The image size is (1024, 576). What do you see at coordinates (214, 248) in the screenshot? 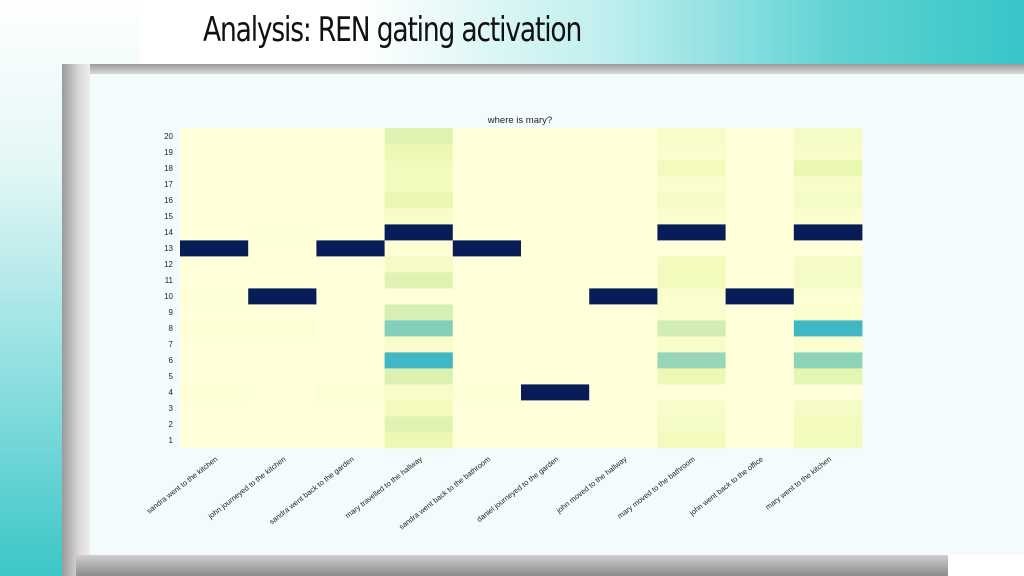
I see `heatmap-cell-r13-c1` at bounding box center [214, 248].